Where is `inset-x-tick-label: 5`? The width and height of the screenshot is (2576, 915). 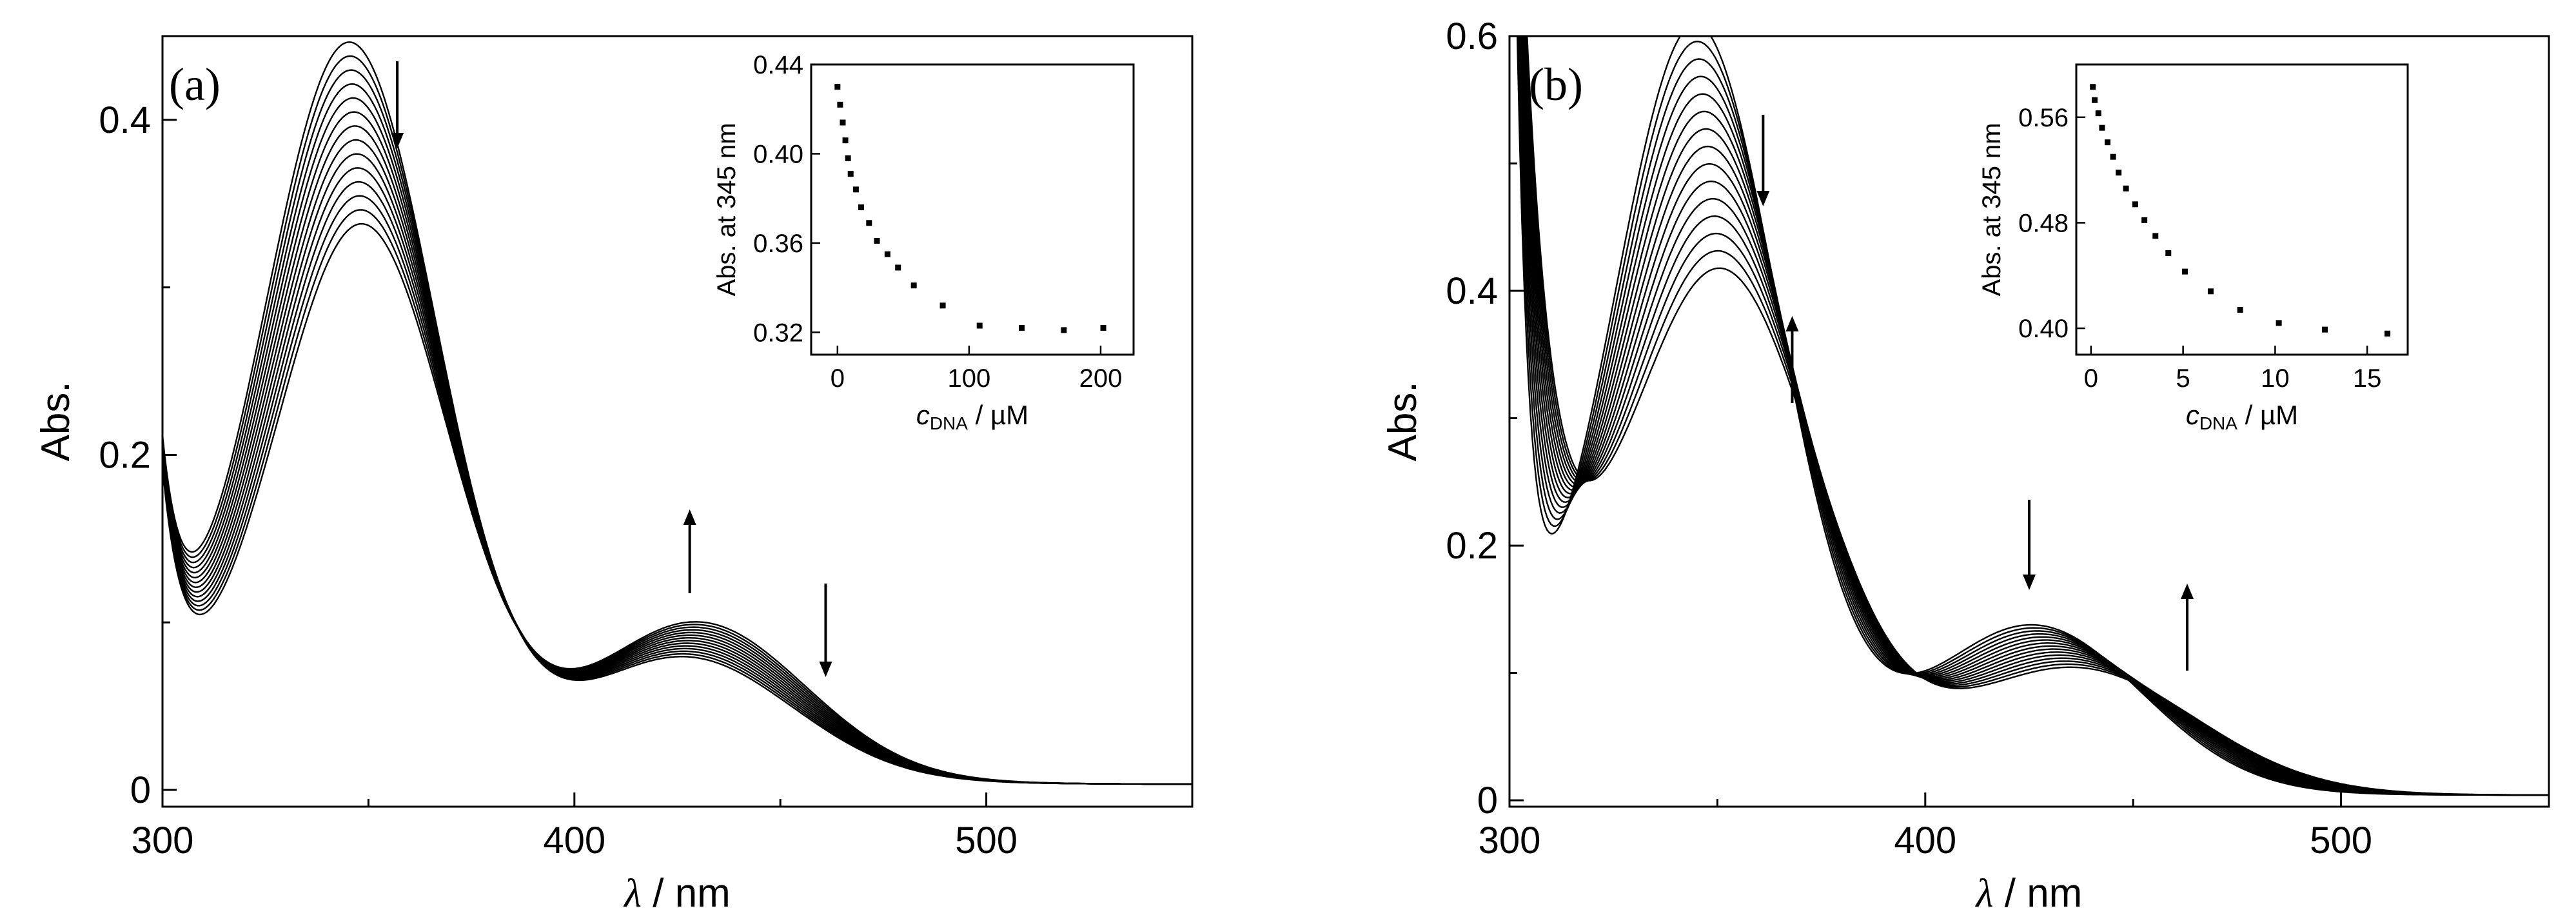
inset-x-tick-label: 5 is located at coordinates (2183, 378).